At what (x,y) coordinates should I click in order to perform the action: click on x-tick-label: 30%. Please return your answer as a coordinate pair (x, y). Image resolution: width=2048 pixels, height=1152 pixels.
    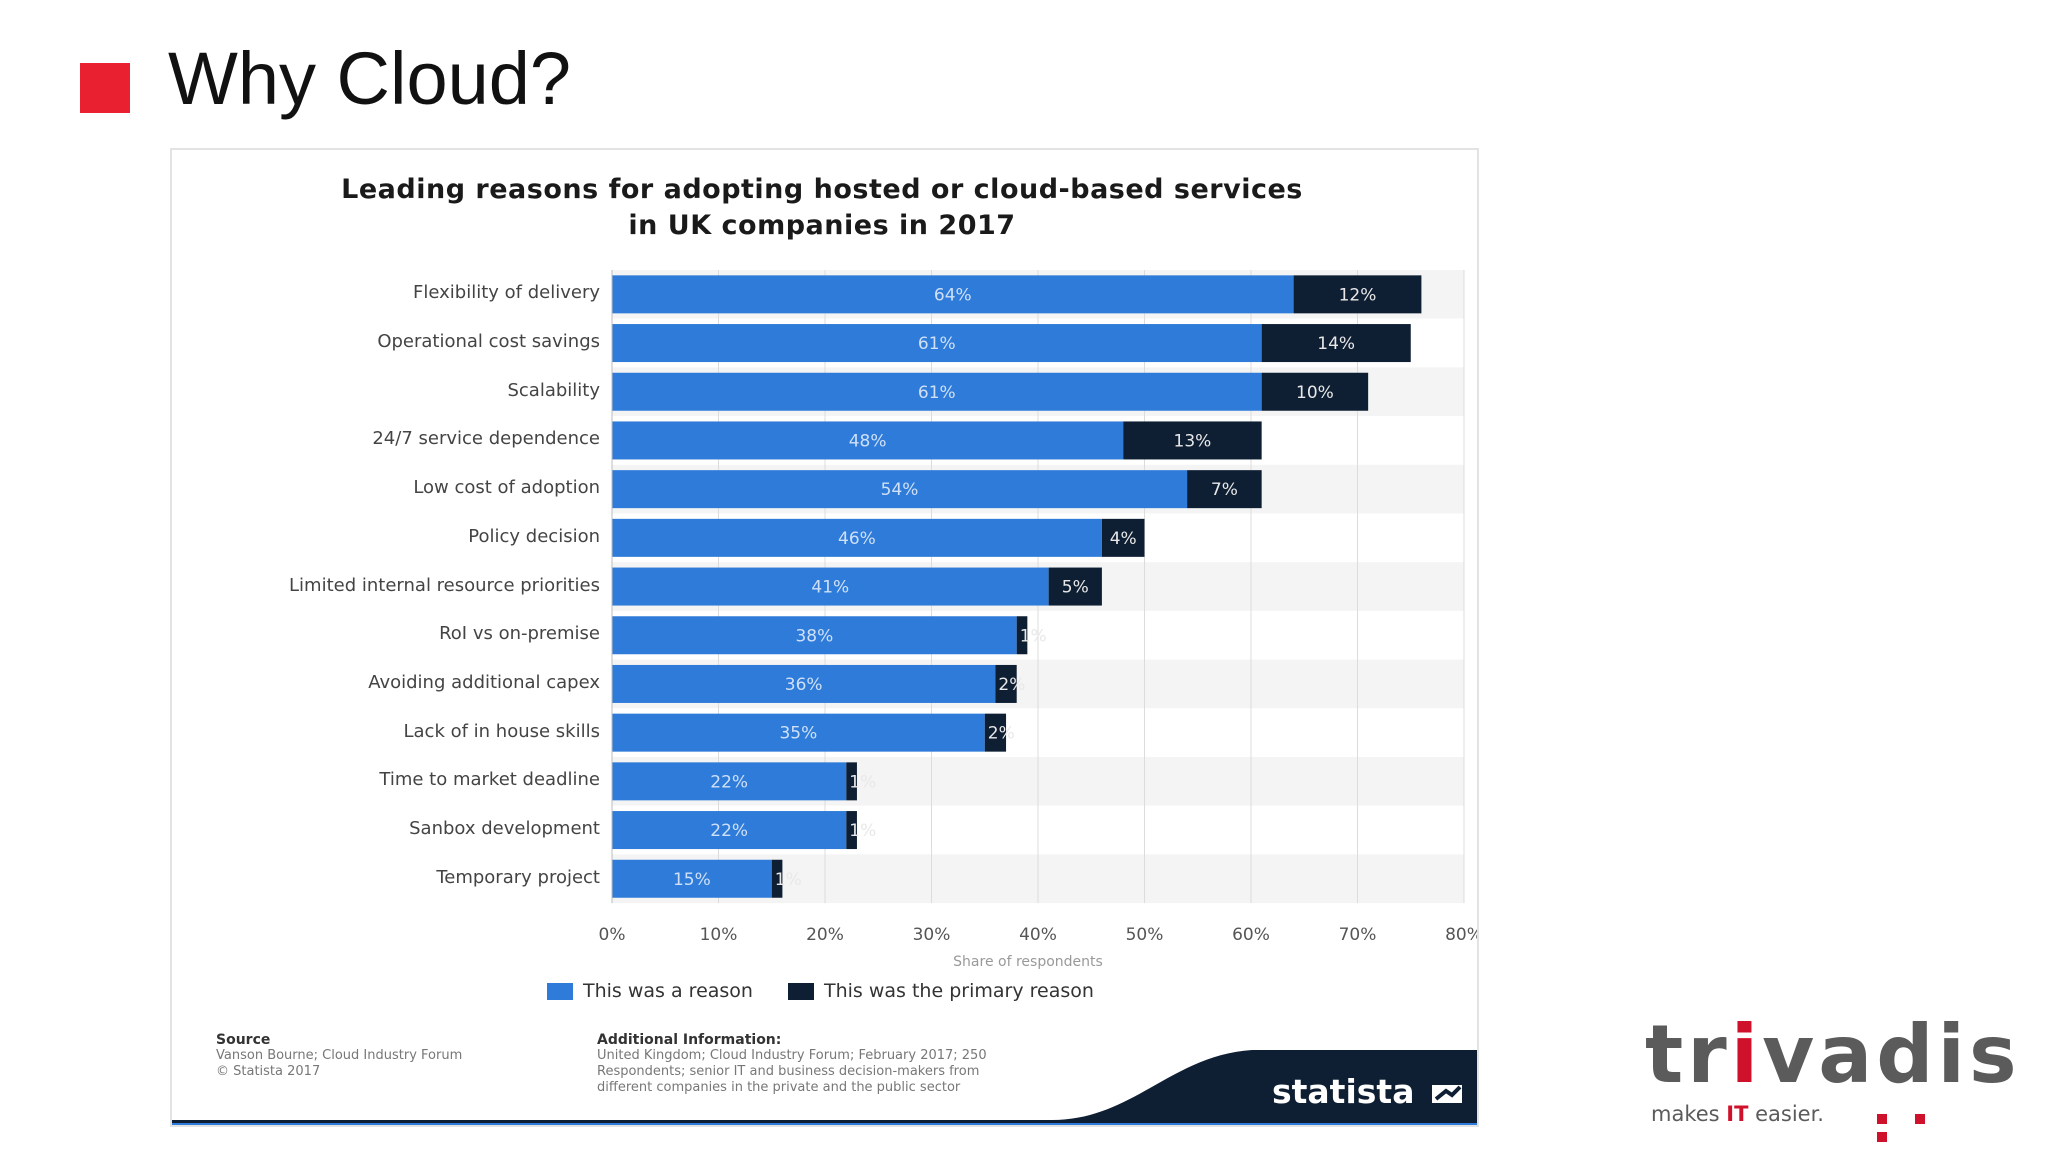
    Looking at the image, I should click on (932, 935).